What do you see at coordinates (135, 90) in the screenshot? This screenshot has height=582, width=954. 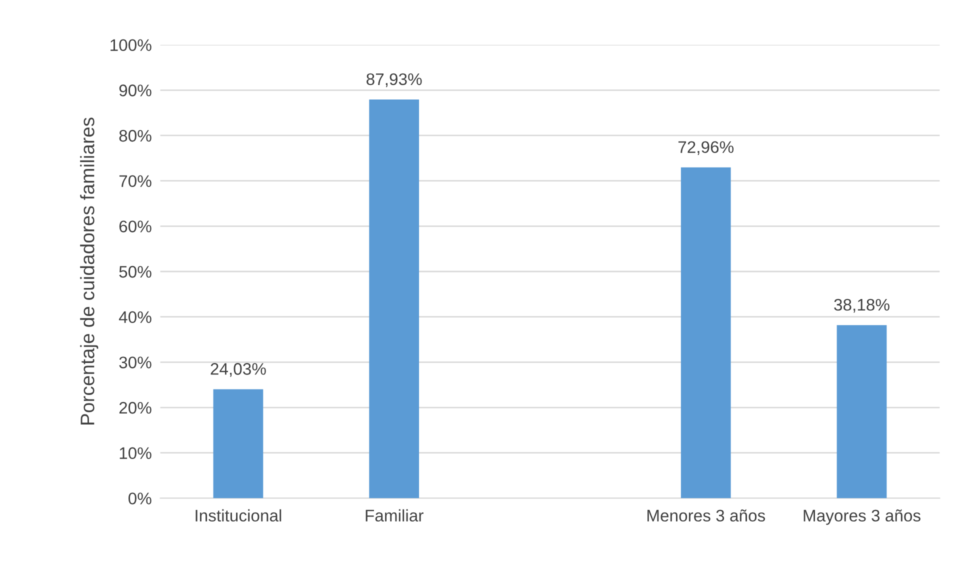 I see `y-tick-label: 90%` at bounding box center [135, 90].